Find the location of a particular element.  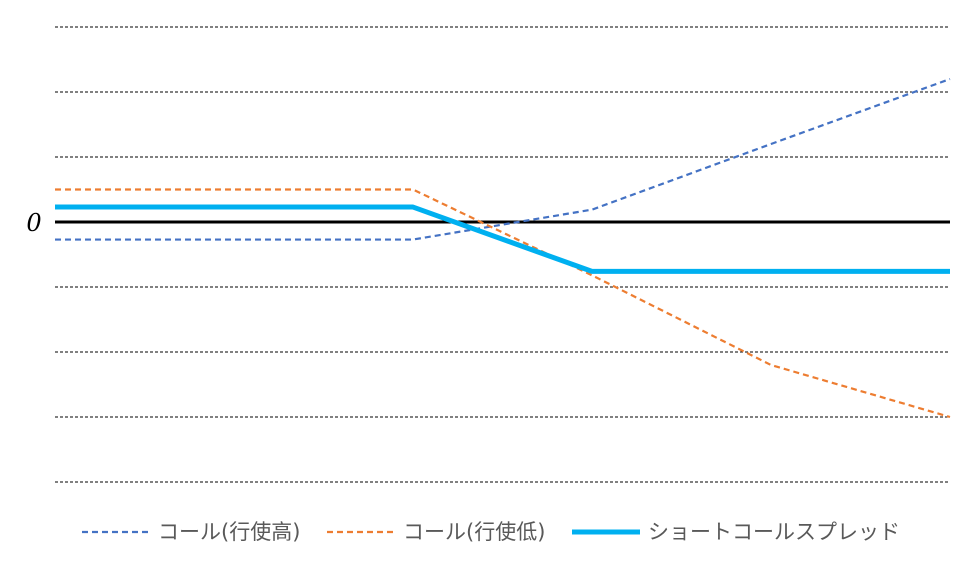

legend-item-2: コール(行使低) is located at coordinates (436, 532).